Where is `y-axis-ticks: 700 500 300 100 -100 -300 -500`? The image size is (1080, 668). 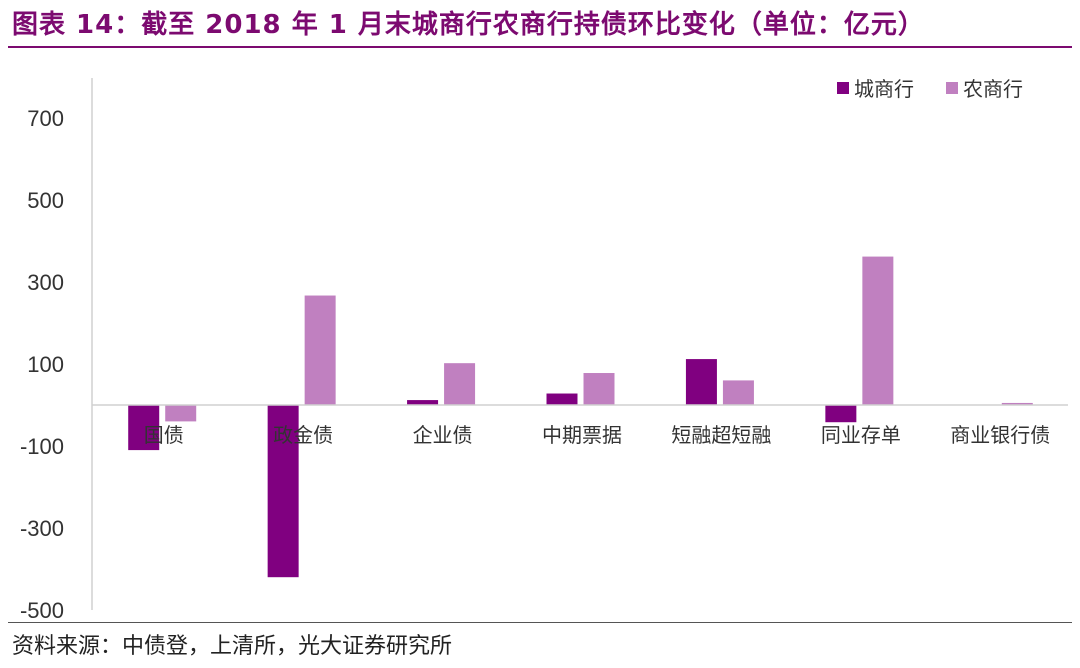 y-axis-ticks: 700 500 300 100 -100 -300 -500 is located at coordinates (42, 363).